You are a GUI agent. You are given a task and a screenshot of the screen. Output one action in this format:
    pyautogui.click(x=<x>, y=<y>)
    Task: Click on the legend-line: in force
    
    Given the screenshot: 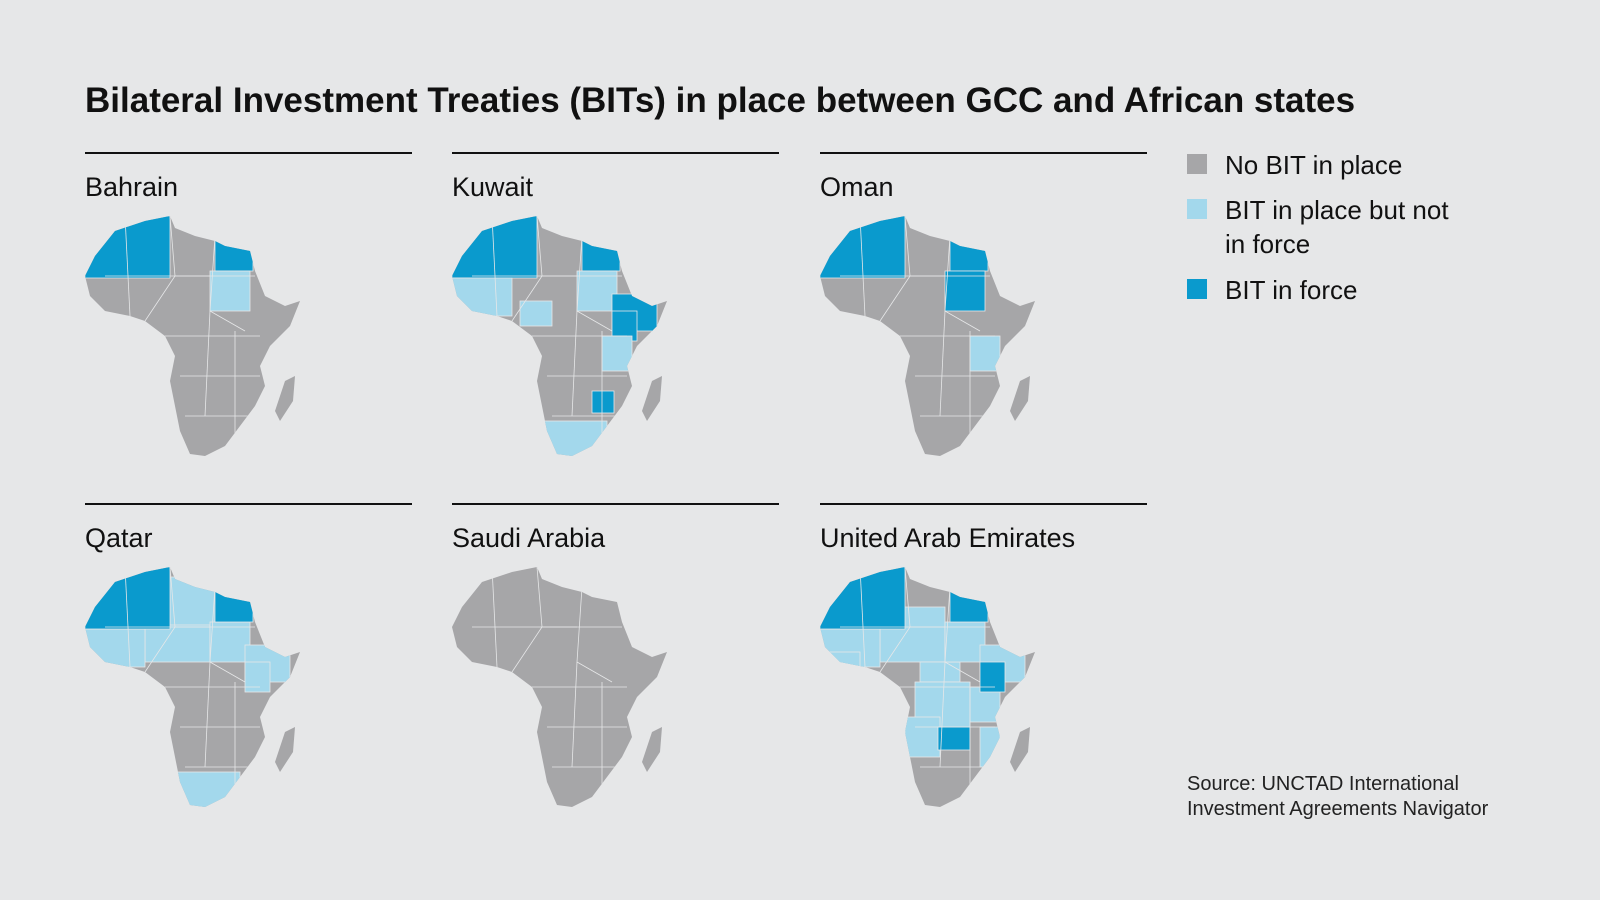 What is the action you would take?
    pyautogui.click(x=1267, y=244)
    